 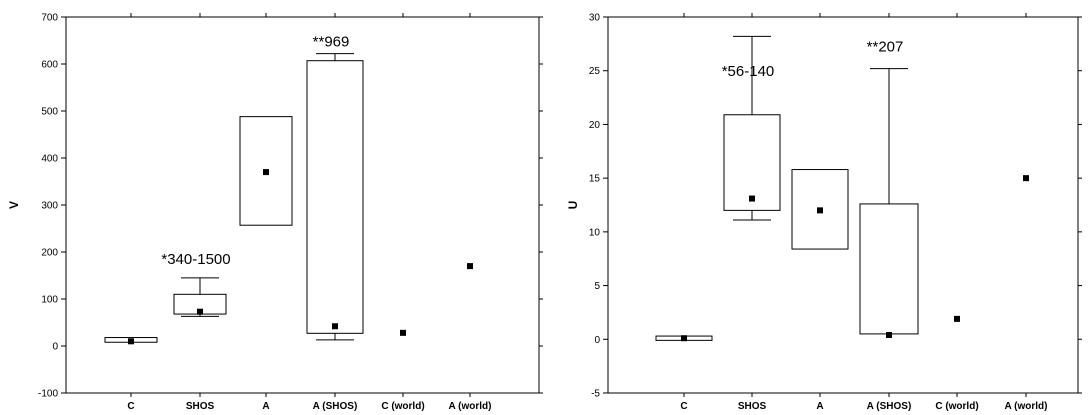 I want to click on y-axis-label: U, so click(x=573, y=205).